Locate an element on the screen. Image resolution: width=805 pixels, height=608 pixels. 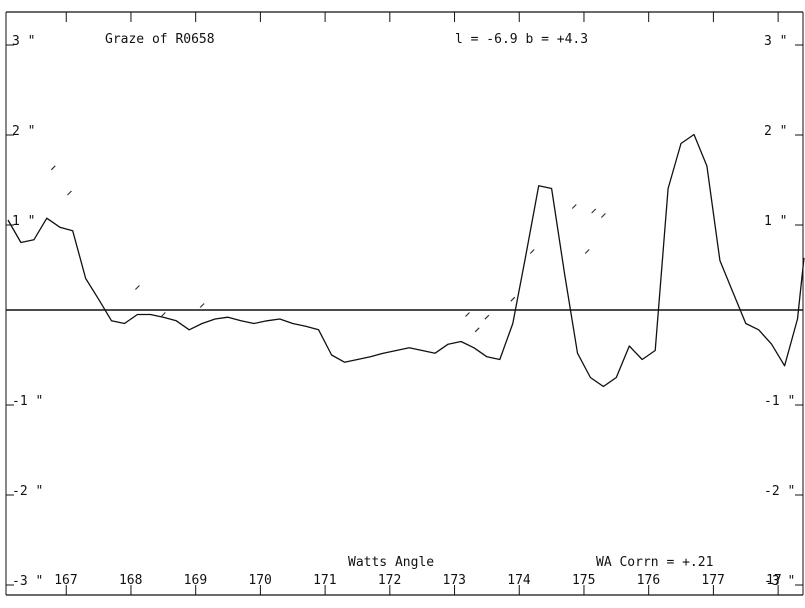
x-tick-label: 168 is located at coordinates (130, 580).